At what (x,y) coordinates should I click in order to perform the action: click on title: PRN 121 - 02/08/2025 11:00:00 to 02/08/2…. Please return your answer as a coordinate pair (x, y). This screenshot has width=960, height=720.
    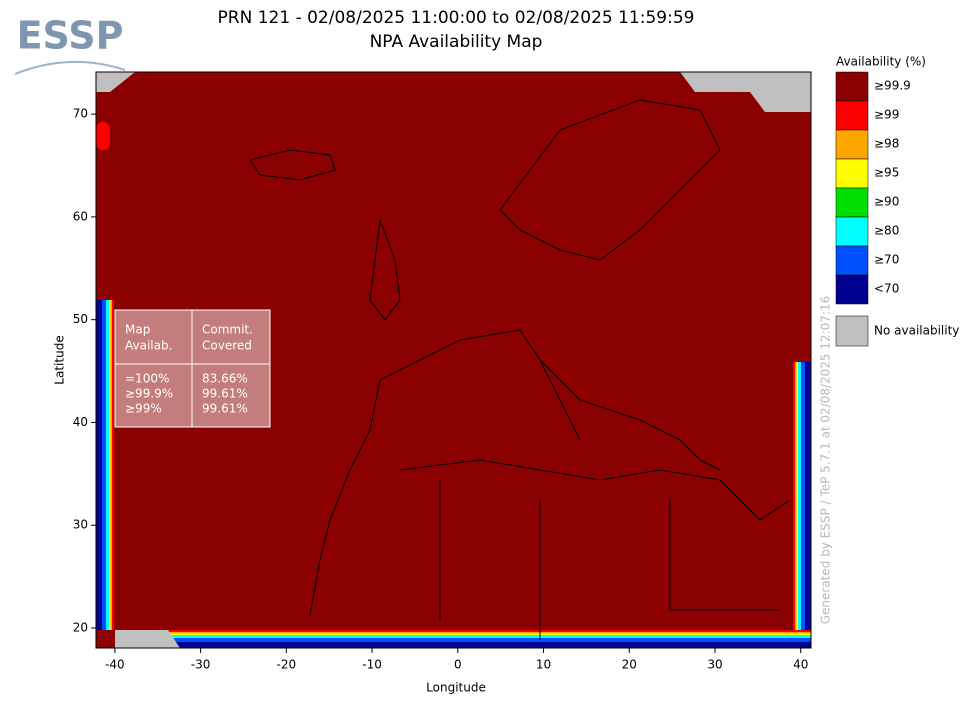
    Looking at the image, I should click on (456, 18).